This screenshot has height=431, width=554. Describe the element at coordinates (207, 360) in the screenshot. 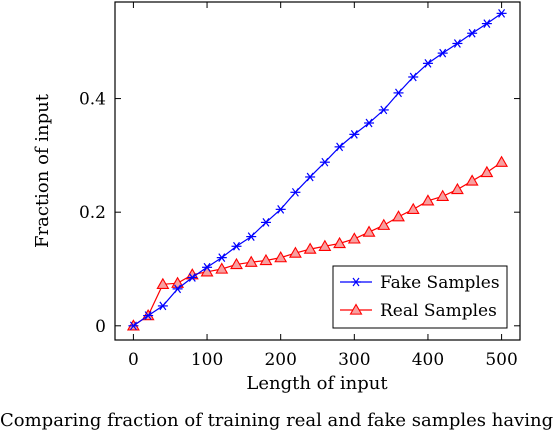

I see `x-tick-label: 100` at that location.